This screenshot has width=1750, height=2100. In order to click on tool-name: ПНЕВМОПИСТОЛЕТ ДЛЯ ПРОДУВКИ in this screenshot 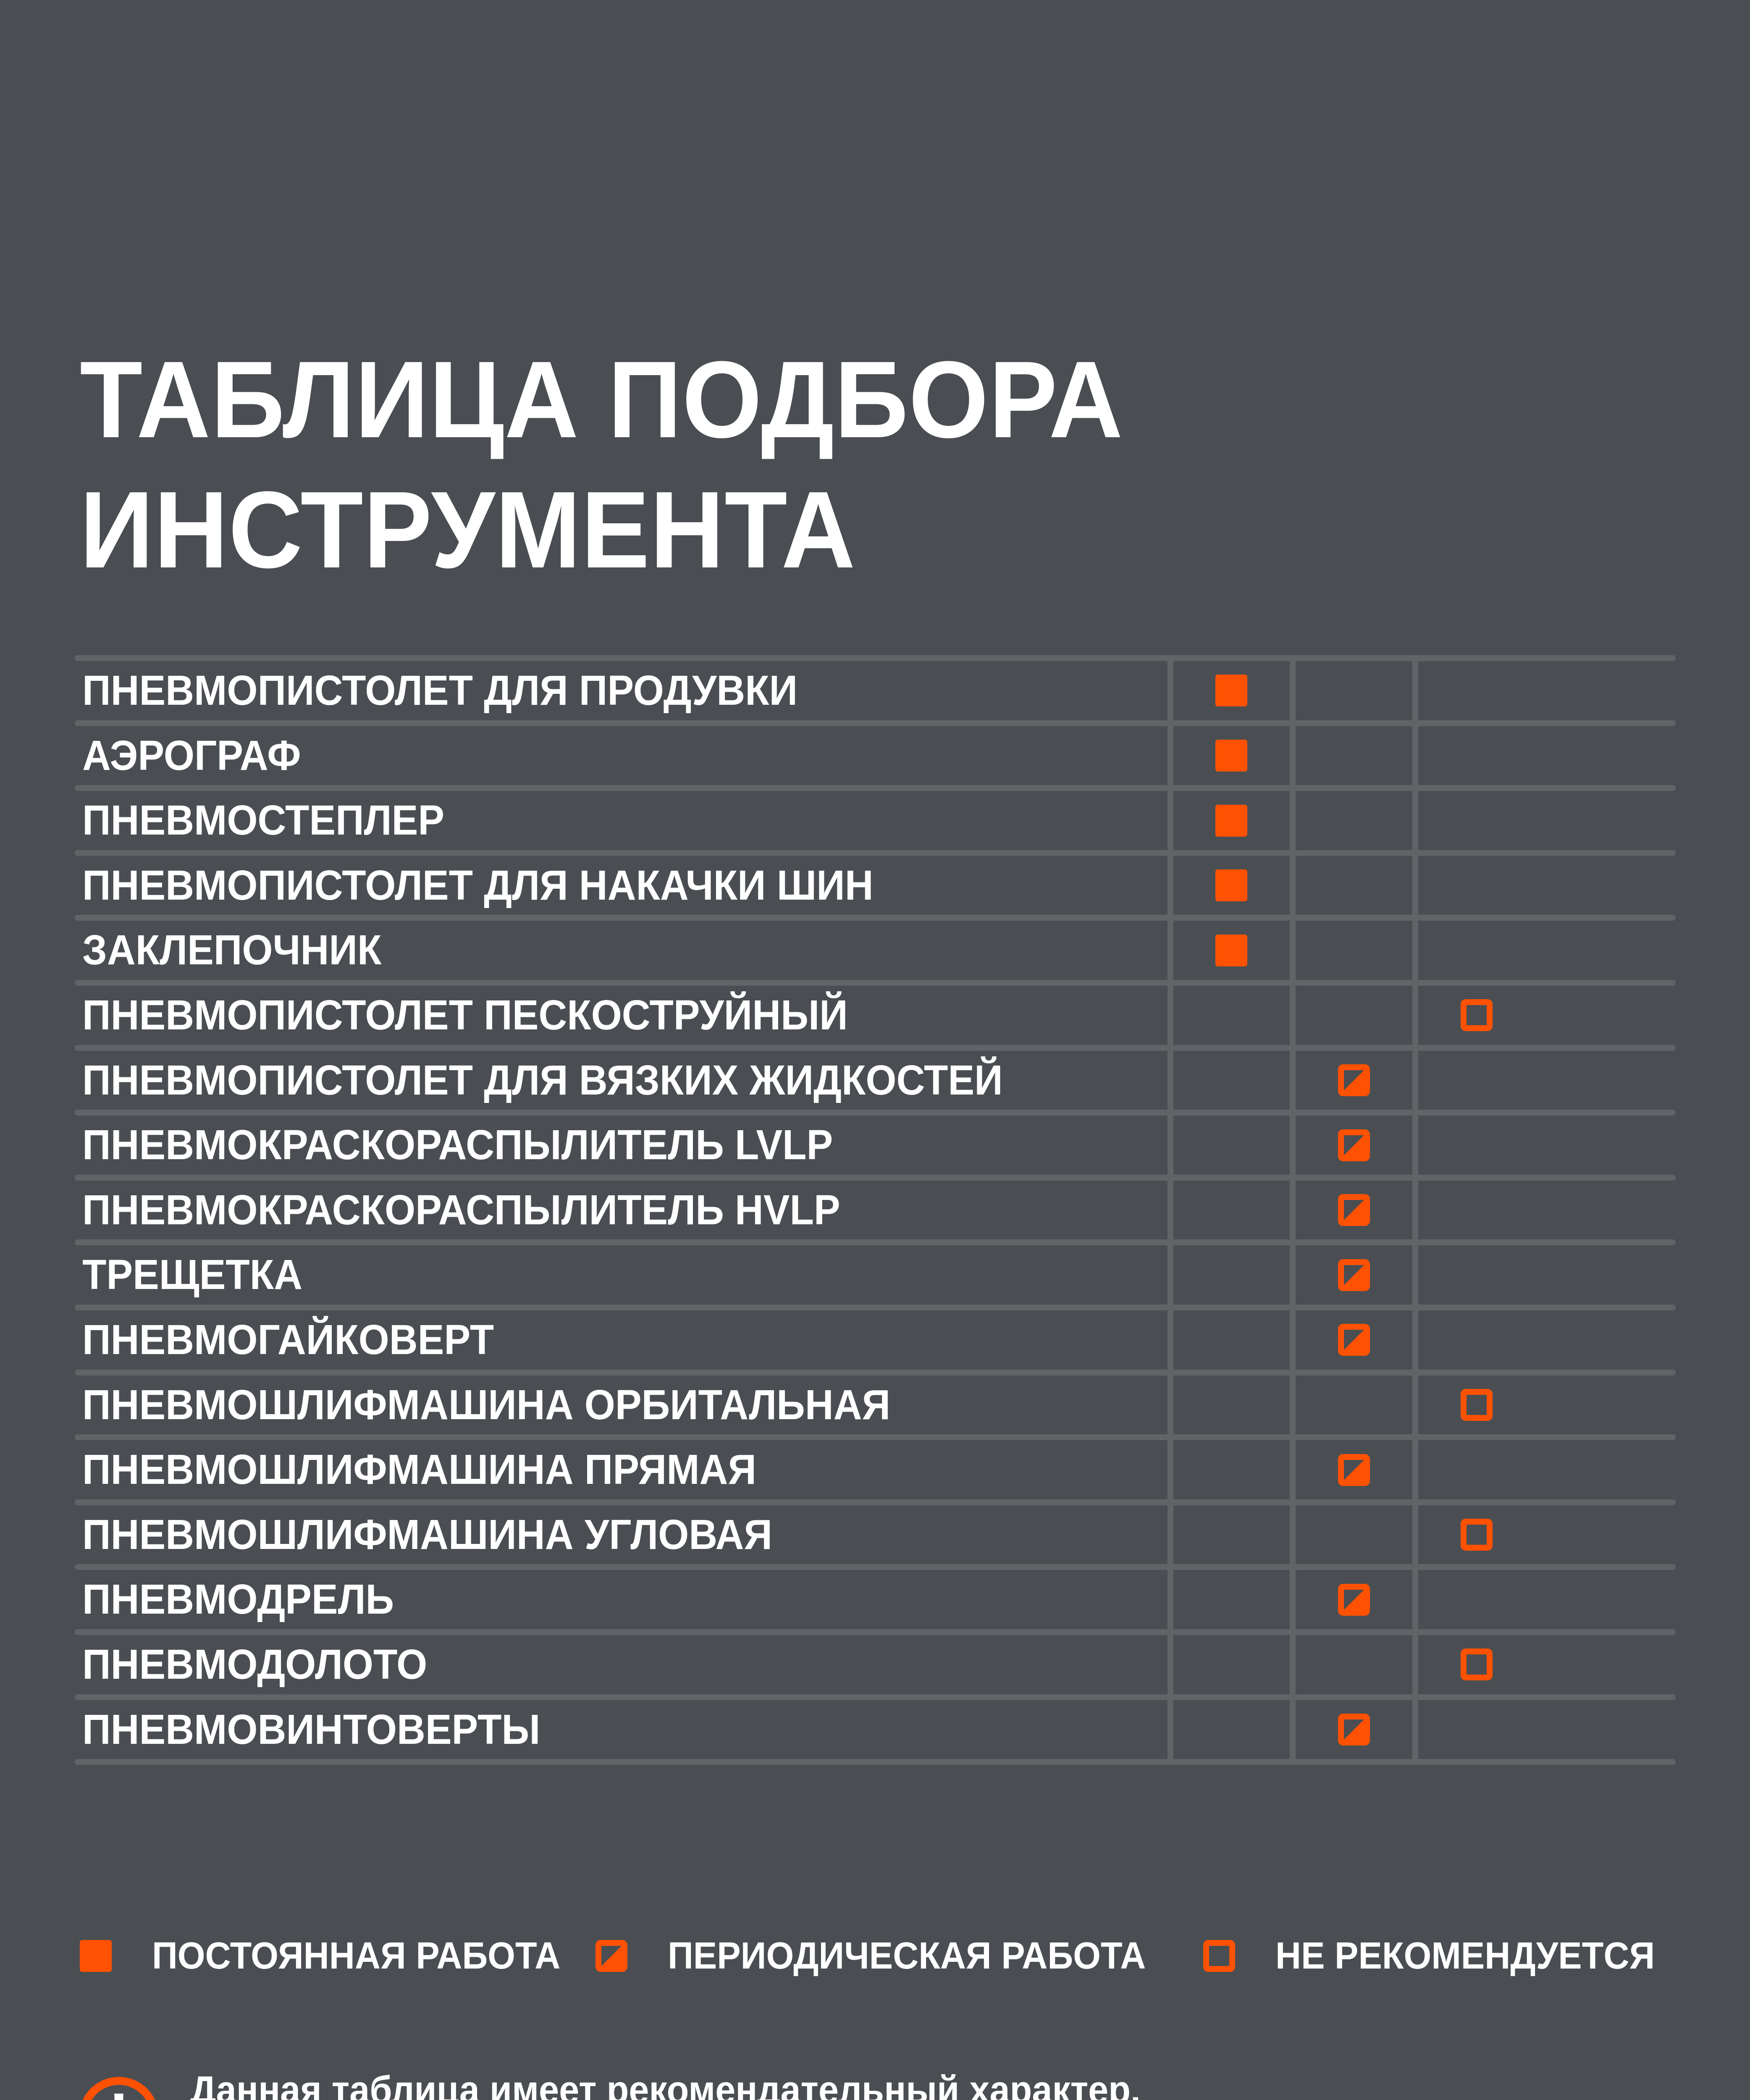, I will do `click(440, 690)`.